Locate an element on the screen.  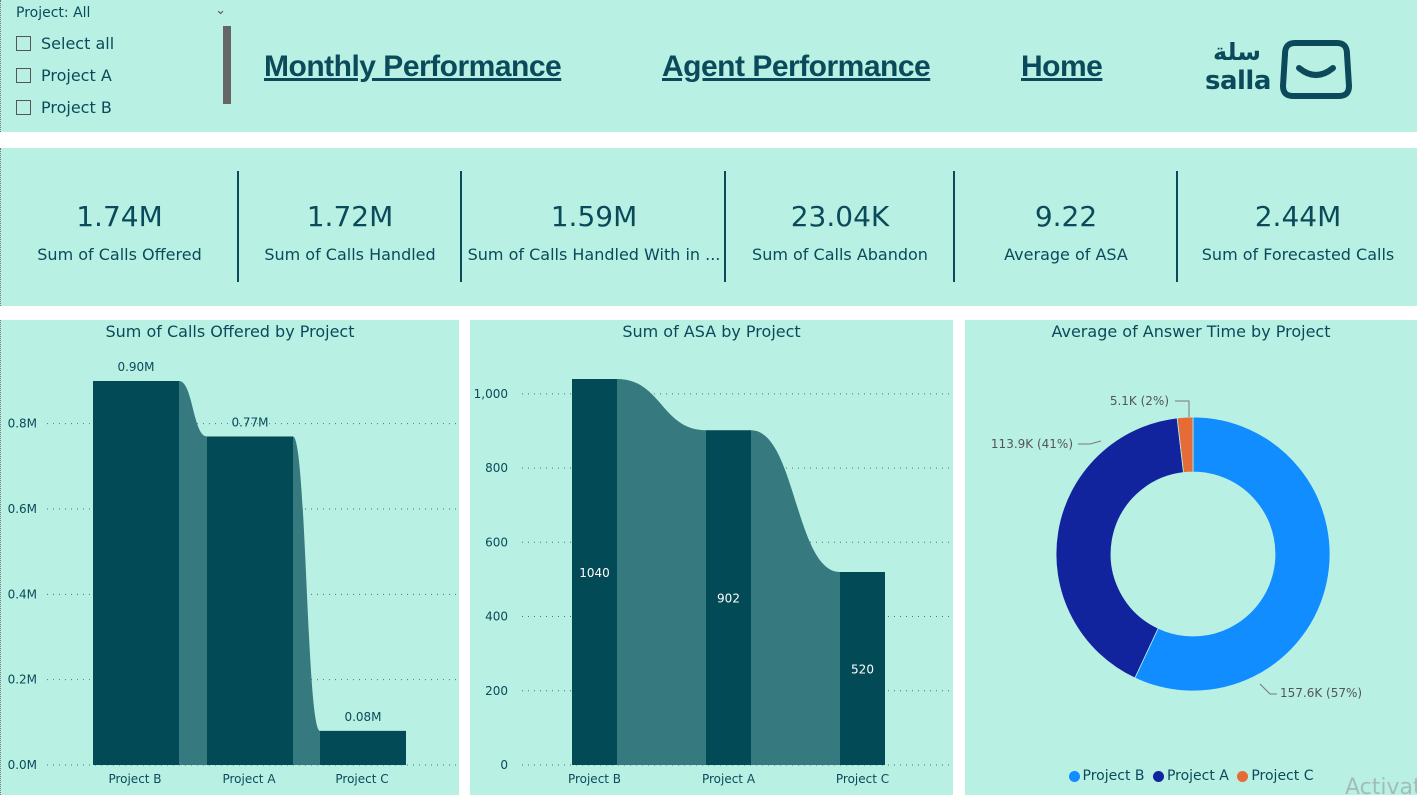
slicer-item-label: Select all is located at coordinates (78, 43).